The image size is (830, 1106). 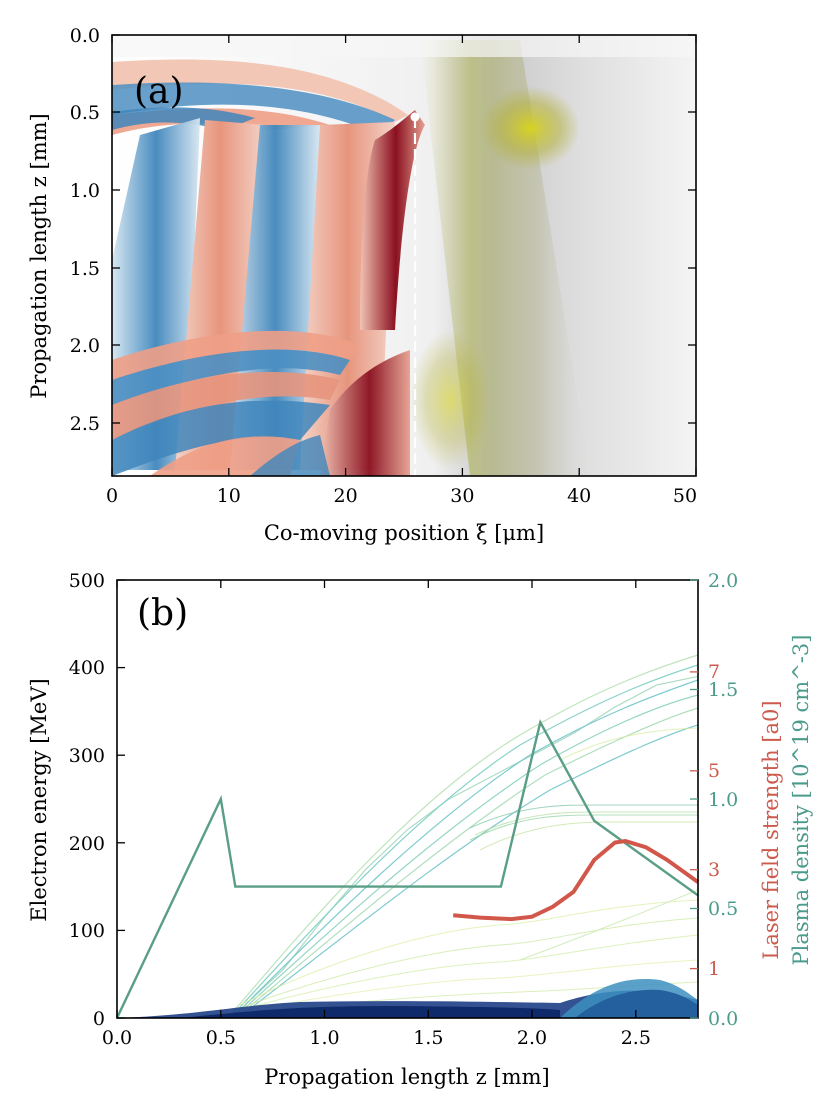 What do you see at coordinates (85, 346) in the screenshot?
I see `panel-a-ytick-label: 2.0` at bounding box center [85, 346].